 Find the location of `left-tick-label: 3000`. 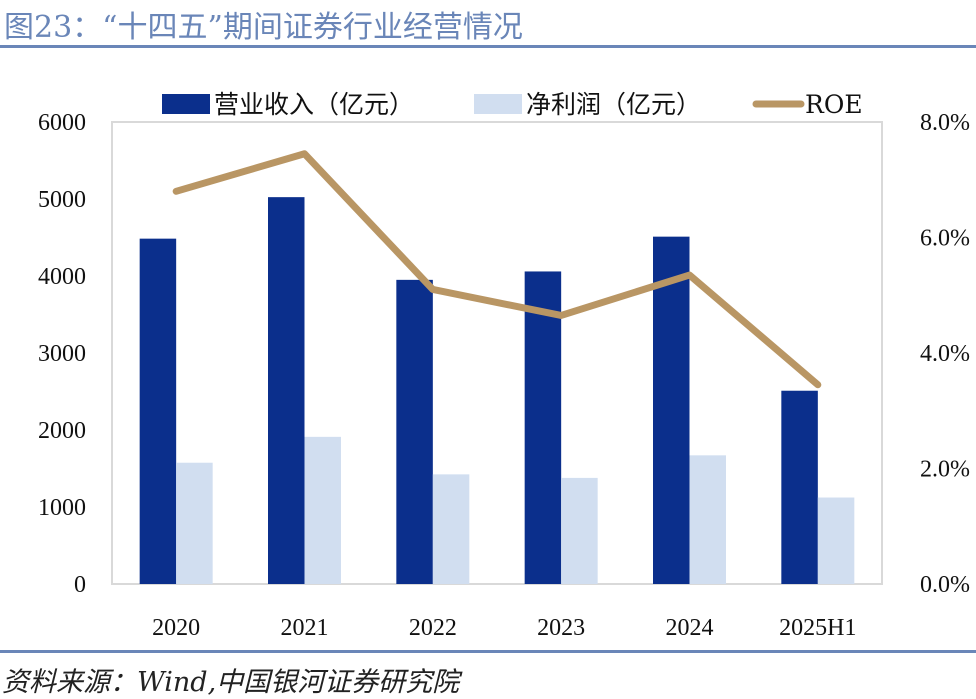

left-tick-label: 3000 is located at coordinates (62, 354).